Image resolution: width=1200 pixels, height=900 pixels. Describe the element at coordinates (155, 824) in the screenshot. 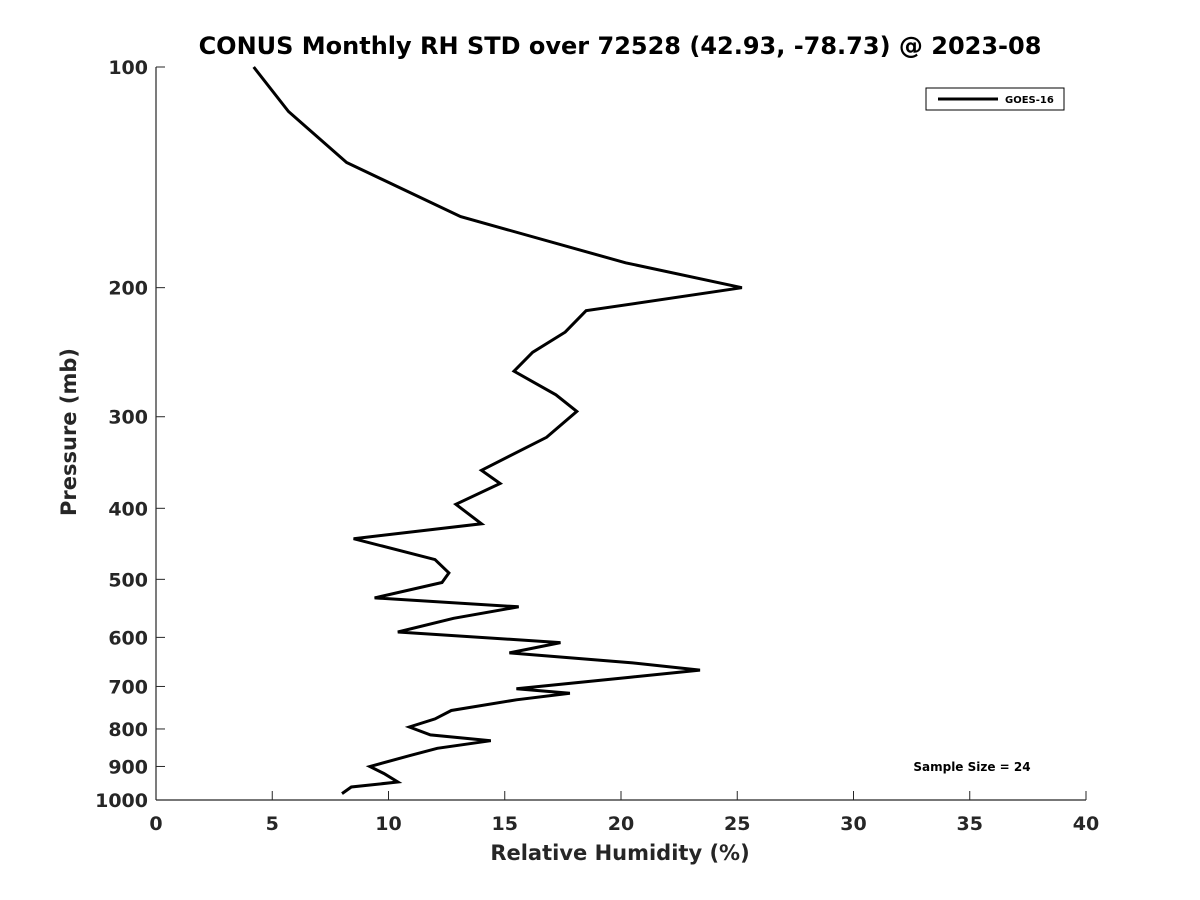

I see `x-tick-label: 0` at that location.